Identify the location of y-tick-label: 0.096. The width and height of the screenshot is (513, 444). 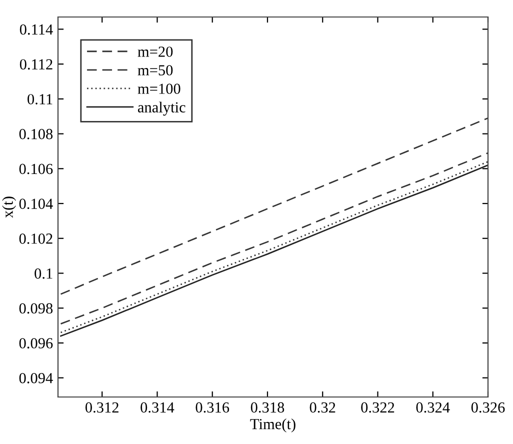
(36, 343).